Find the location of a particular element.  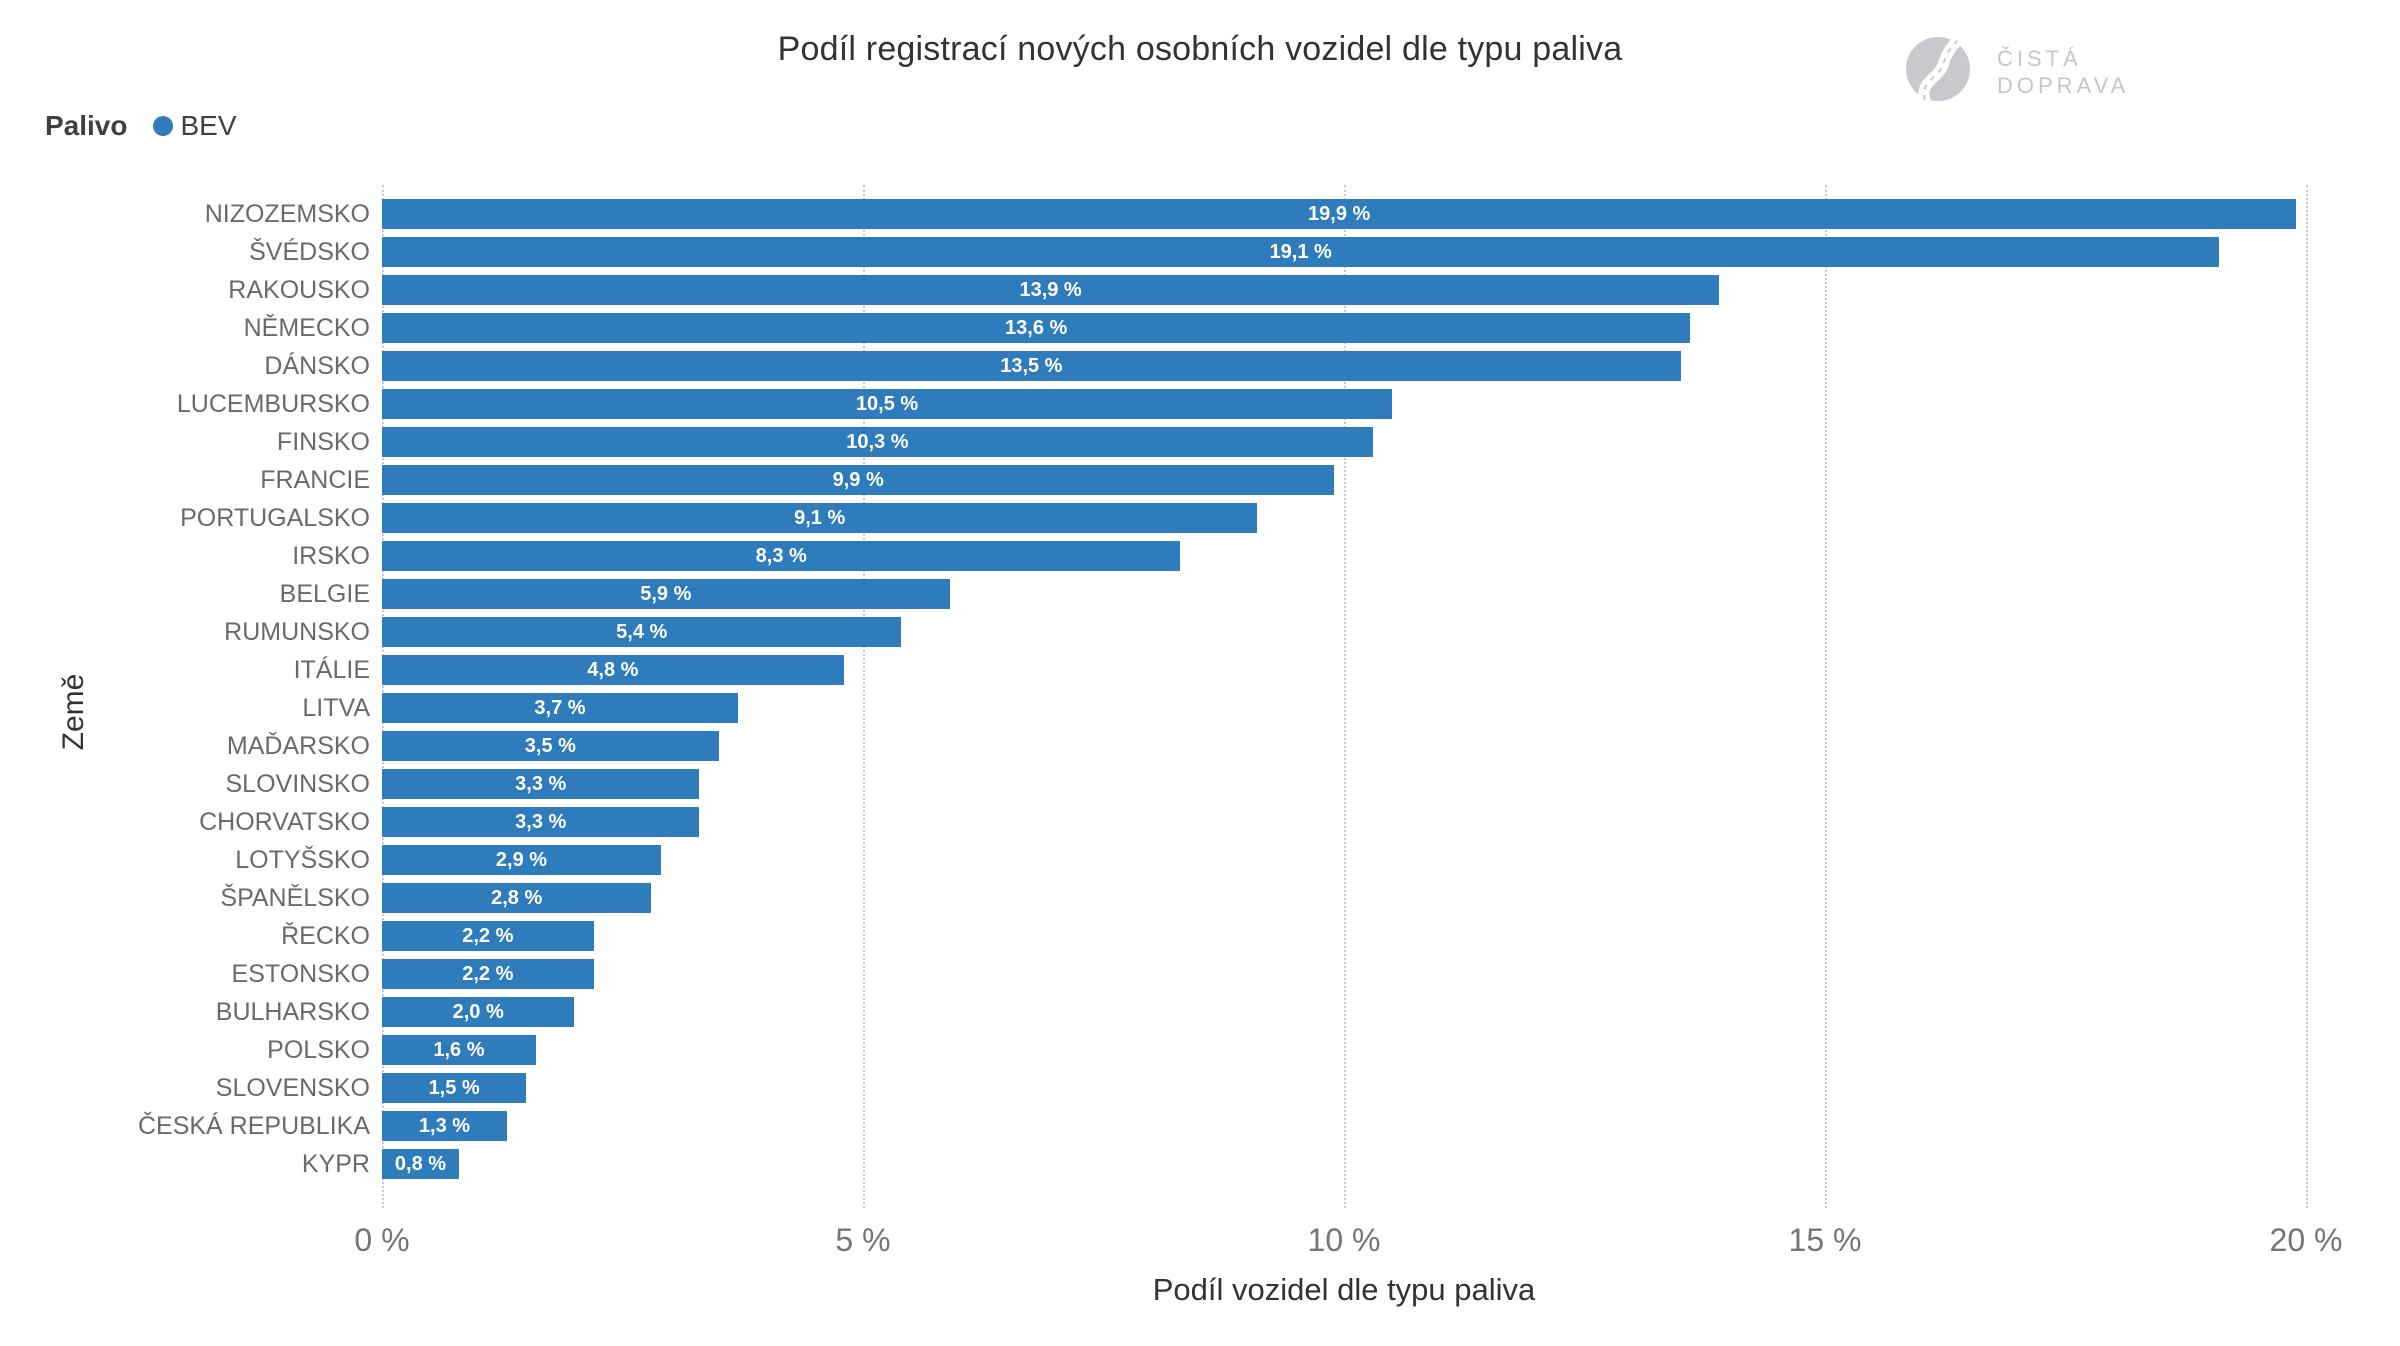

chart-row: KYPR 0,8 % is located at coordinates (1200, 1164).